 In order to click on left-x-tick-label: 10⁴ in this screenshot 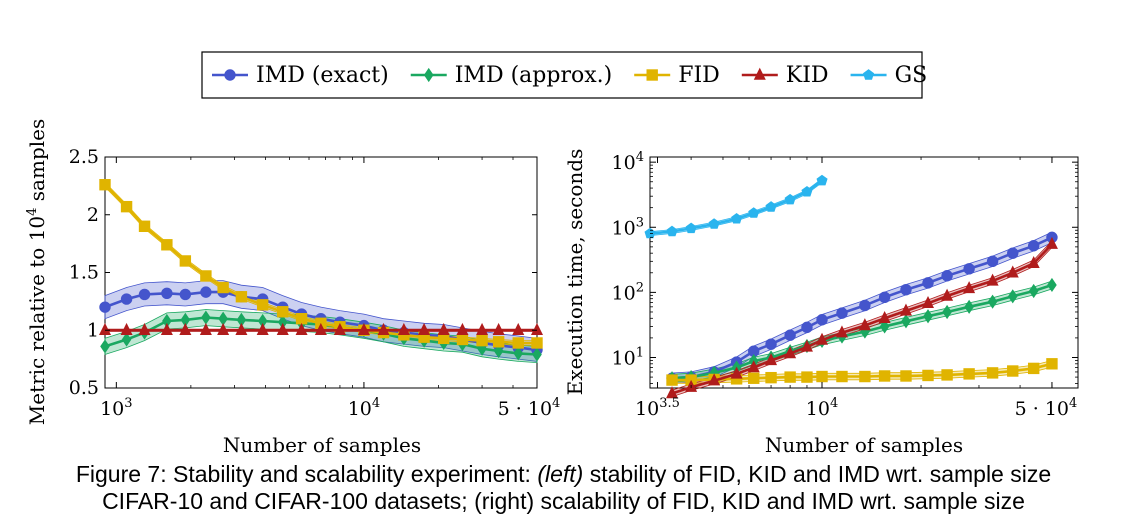, I will do `click(364, 408)`.